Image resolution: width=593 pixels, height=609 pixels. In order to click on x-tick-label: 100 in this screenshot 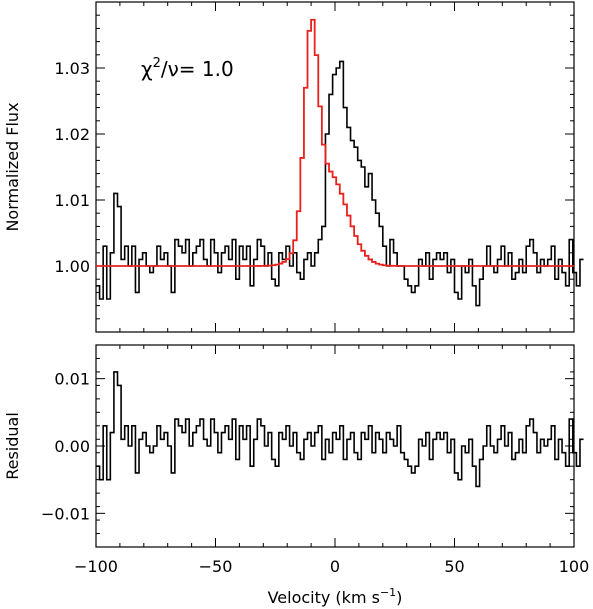, I will do `click(574, 566)`.